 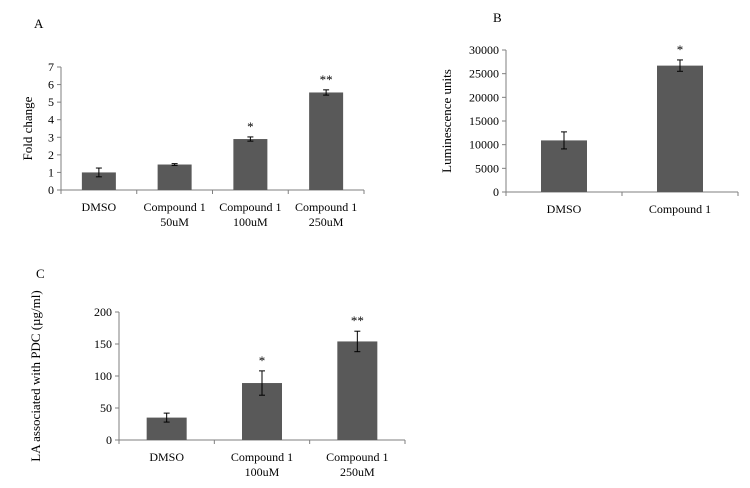 What do you see at coordinates (35, 375) in the screenshot?
I see `y-axis-title: LA associated with PDC (µg/ml)` at bounding box center [35, 375].